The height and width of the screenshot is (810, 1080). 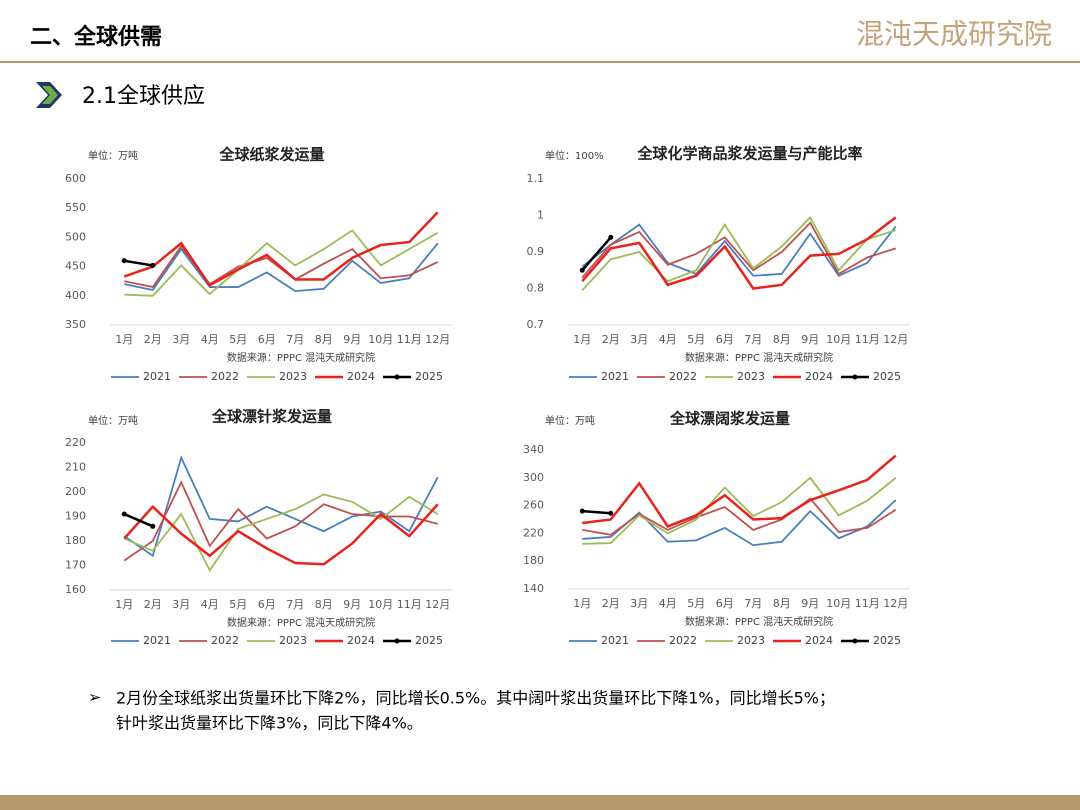 What do you see at coordinates (75, 266) in the screenshot?
I see `y-tick-label: 450` at bounding box center [75, 266].